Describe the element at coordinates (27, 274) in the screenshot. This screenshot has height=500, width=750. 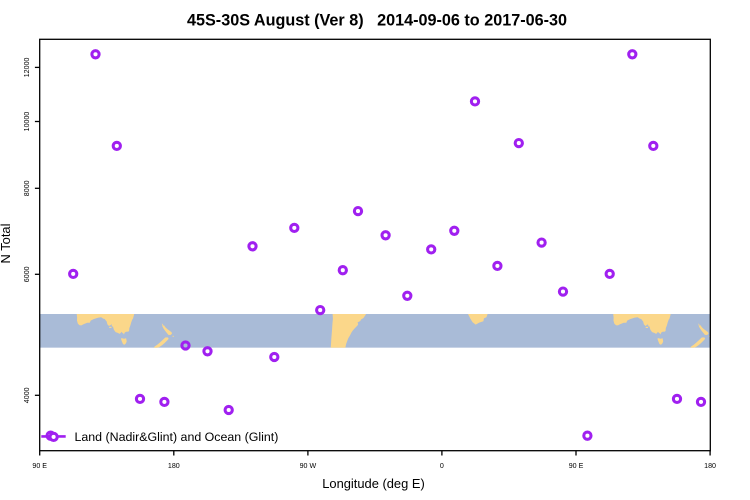
I see `svg-text: 6000` at that location.